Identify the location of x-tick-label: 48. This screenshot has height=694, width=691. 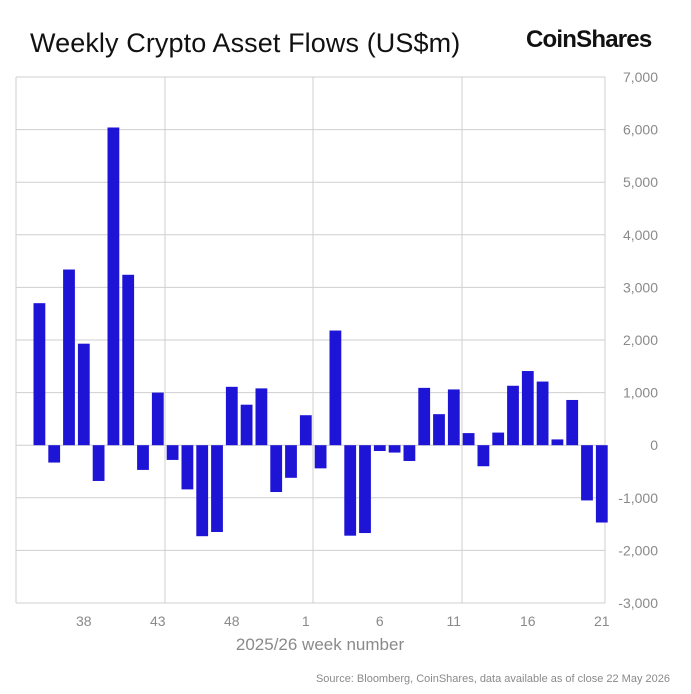
(232, 621).